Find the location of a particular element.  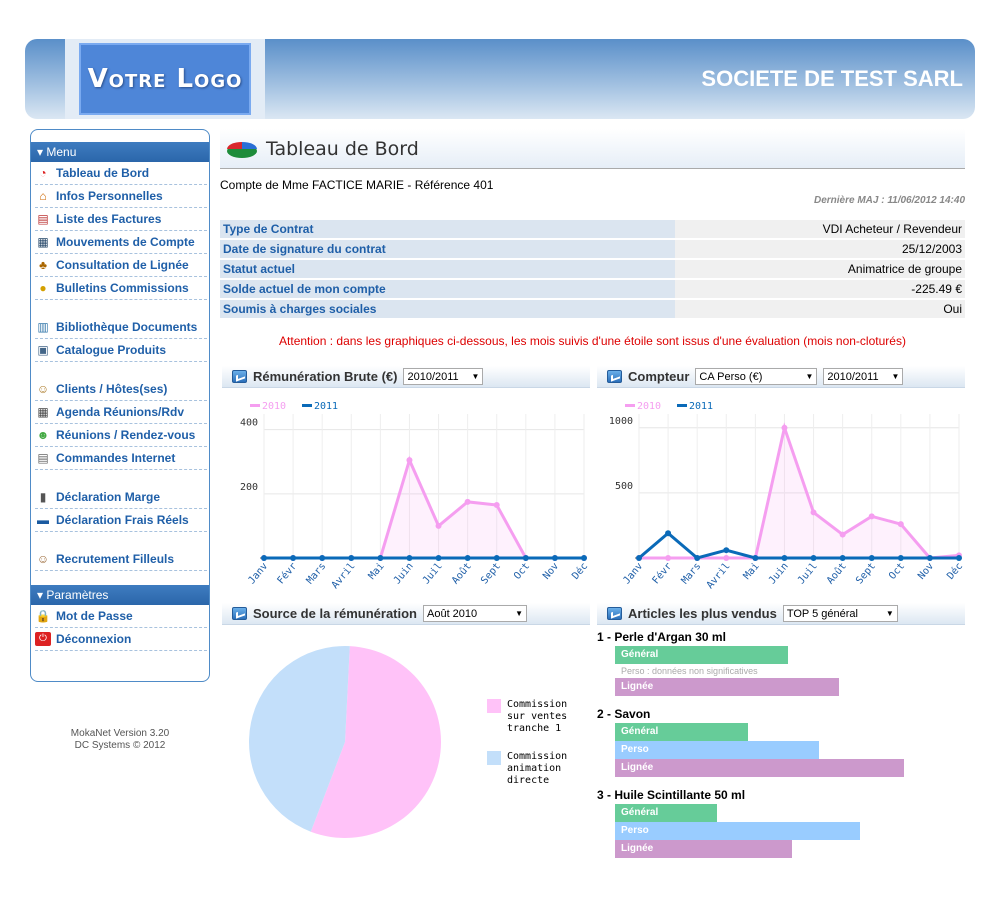

sidebar-item-tableau-de-bord: ◔ Tableau de Bord is located at coordinates (121, 173).